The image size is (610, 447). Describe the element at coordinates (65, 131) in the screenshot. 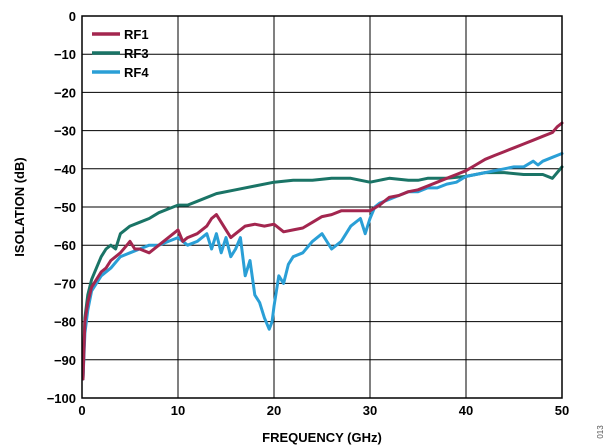

I see `y-tick-label: −30` at that location.